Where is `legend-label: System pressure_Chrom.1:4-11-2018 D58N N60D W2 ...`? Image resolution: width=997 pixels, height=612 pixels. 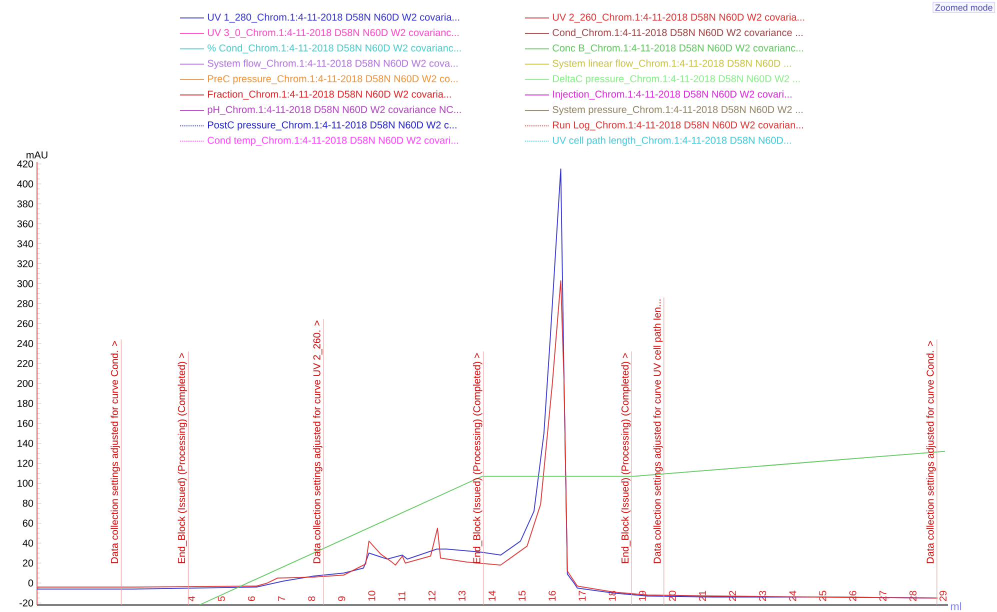 legend-label: System pressure_Chrom.1:4-11-2018 D58N N60D W2 ... is located at coordinates (677, 111).